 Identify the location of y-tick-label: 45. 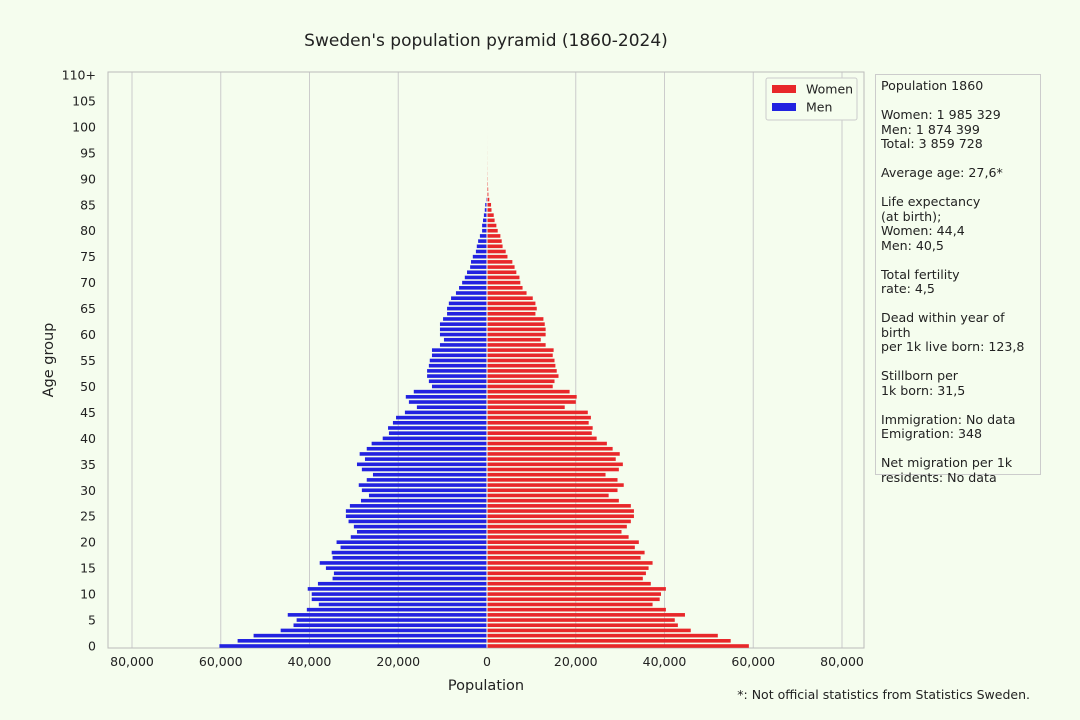
(88, 412).